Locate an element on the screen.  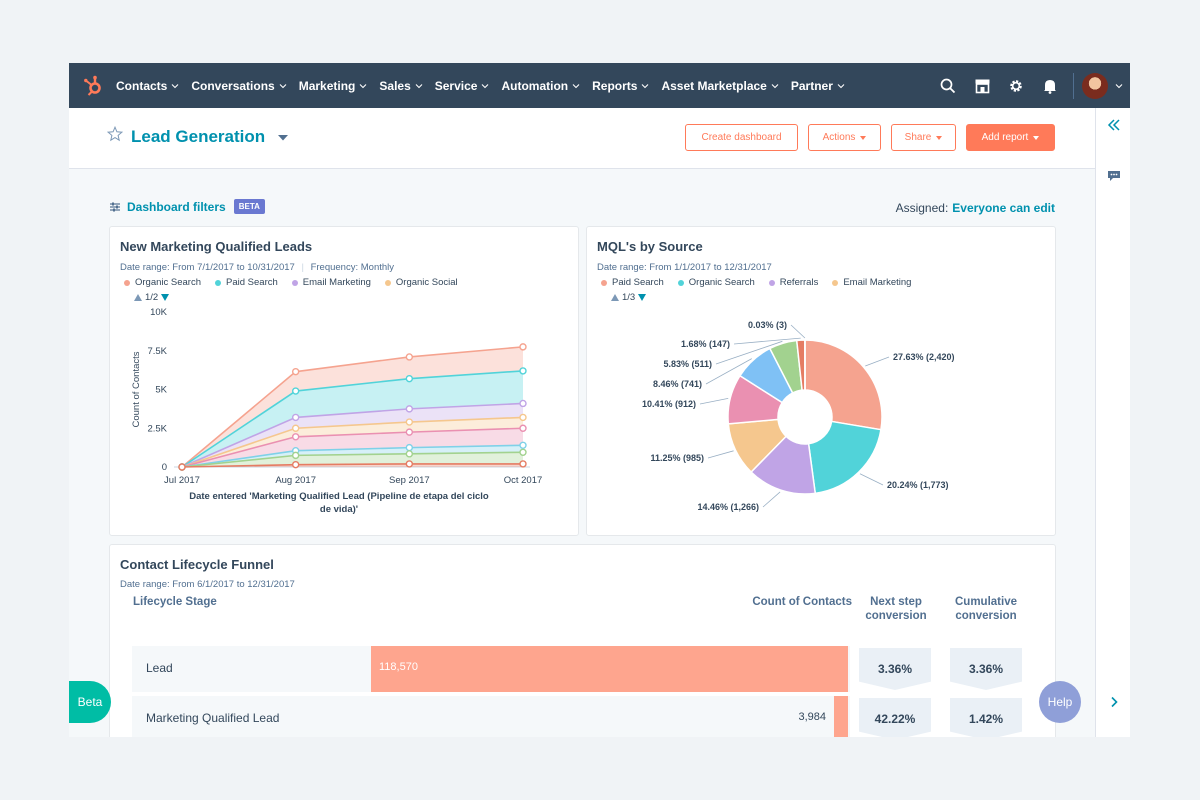
gear-icon is located at coordinates (1016, 85).